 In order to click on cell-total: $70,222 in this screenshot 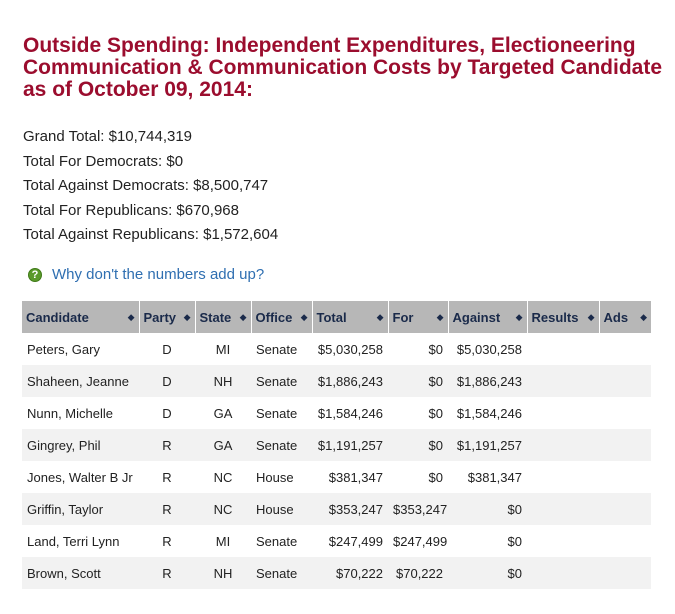, I will do `click(350, 573)`.